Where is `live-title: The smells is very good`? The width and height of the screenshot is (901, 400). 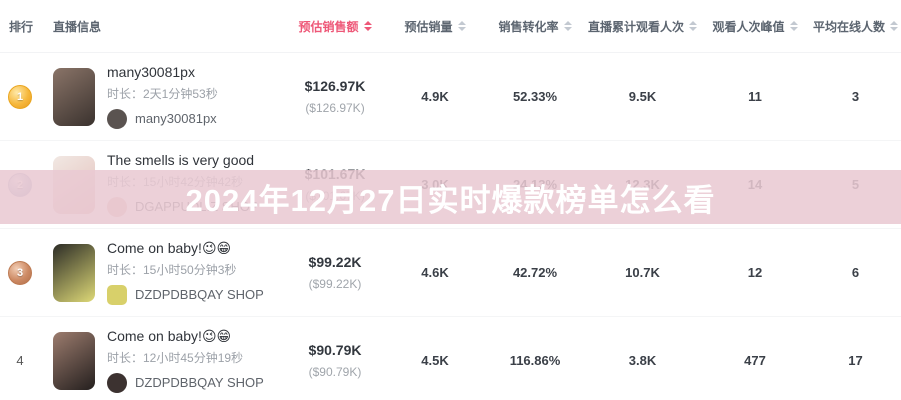 live-title: The smells is very good is located at coordinates (181, 160).